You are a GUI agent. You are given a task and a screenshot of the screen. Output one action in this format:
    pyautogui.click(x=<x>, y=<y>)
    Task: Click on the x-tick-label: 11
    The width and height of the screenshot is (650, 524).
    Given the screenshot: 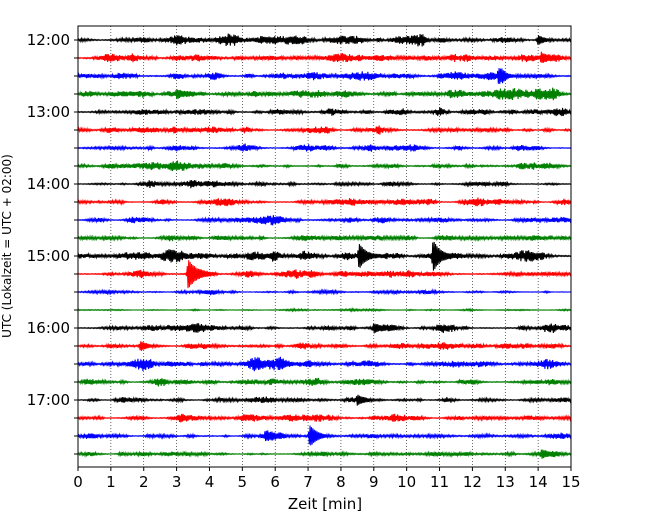 What is the action you would take?
    pyautogui.click(x=439, y=482)
    